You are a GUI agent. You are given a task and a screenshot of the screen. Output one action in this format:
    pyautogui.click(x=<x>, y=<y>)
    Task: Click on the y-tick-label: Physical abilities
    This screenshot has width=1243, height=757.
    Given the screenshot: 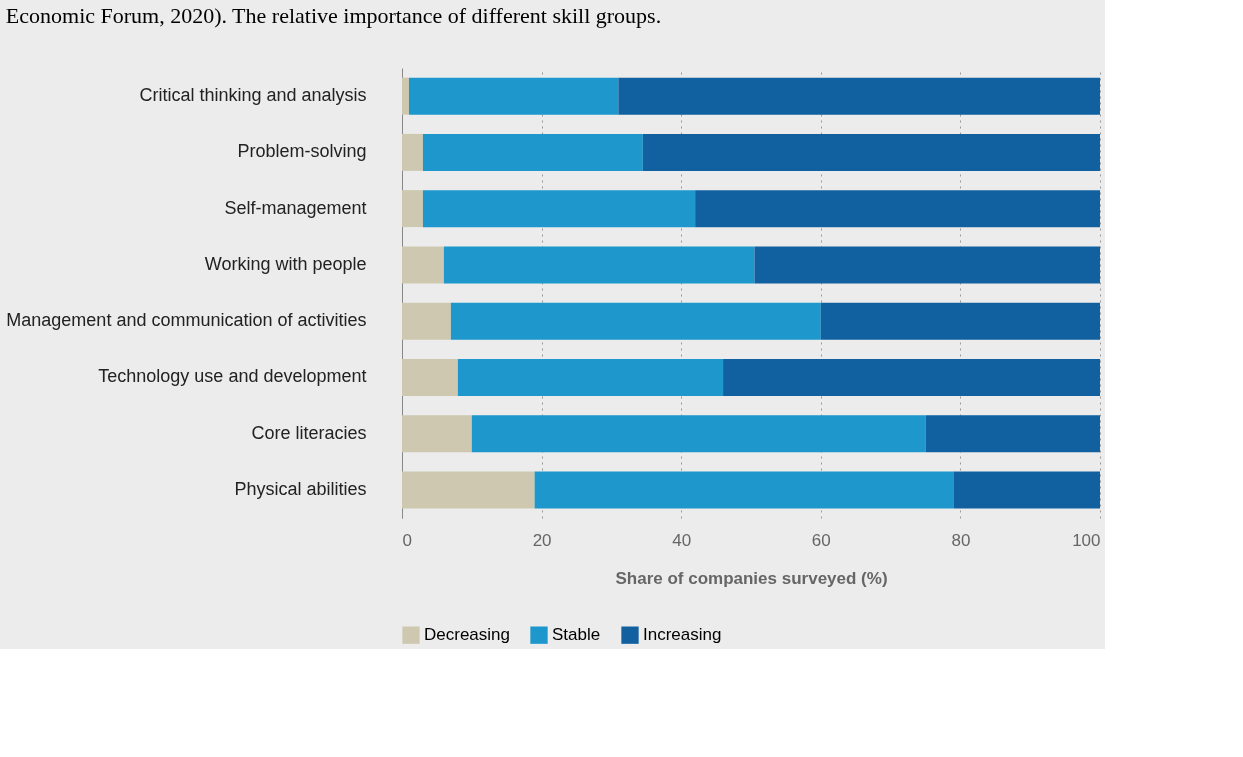 What is the action you would take?
    pyautogui.click(x=300, y=488)
    